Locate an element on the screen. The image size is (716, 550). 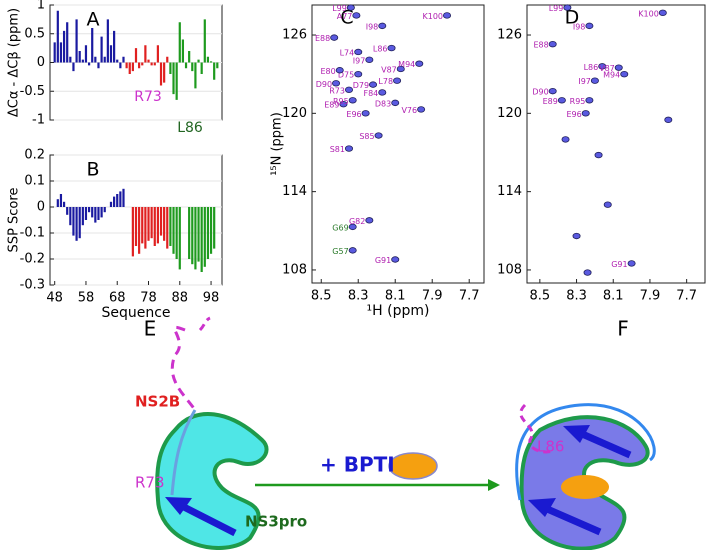
peak-label: E89 is located at coordinates (550, 101).